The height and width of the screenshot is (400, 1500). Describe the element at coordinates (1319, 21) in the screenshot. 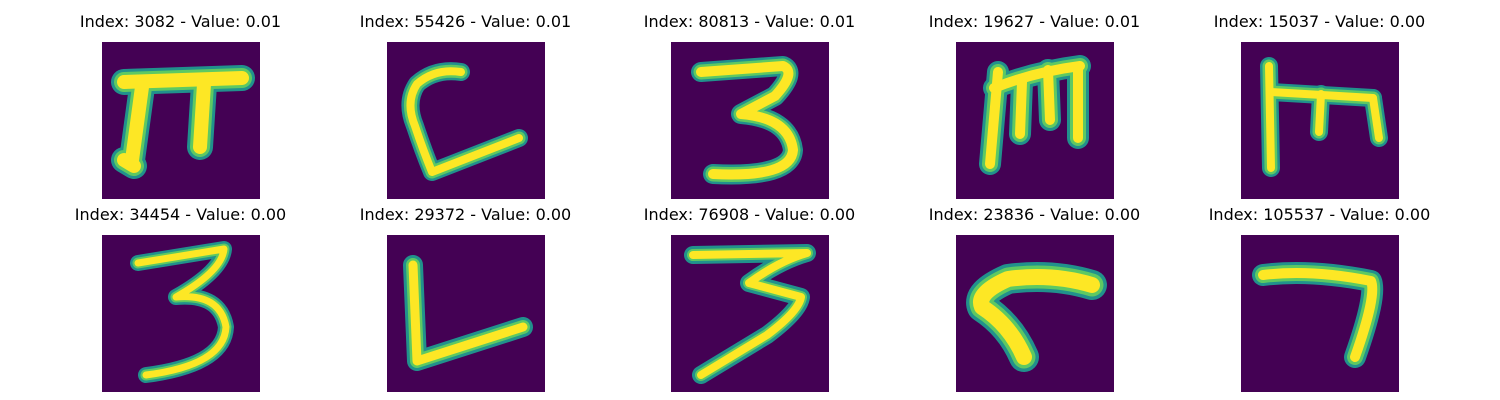

I see `panel-title: Index: 15037 - Value: 0.00` at that location.